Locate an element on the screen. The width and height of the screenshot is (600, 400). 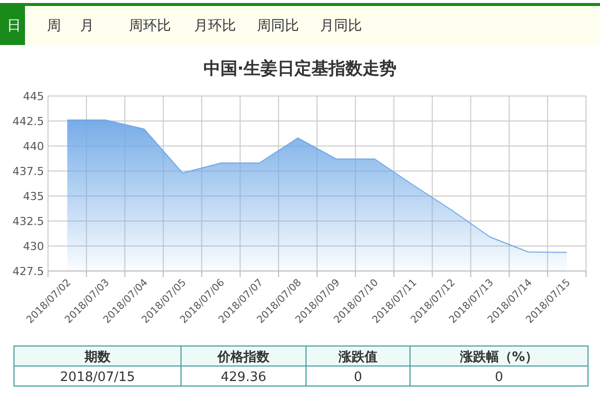
y-tick-label: 445 is located at coordinates (33, 96).